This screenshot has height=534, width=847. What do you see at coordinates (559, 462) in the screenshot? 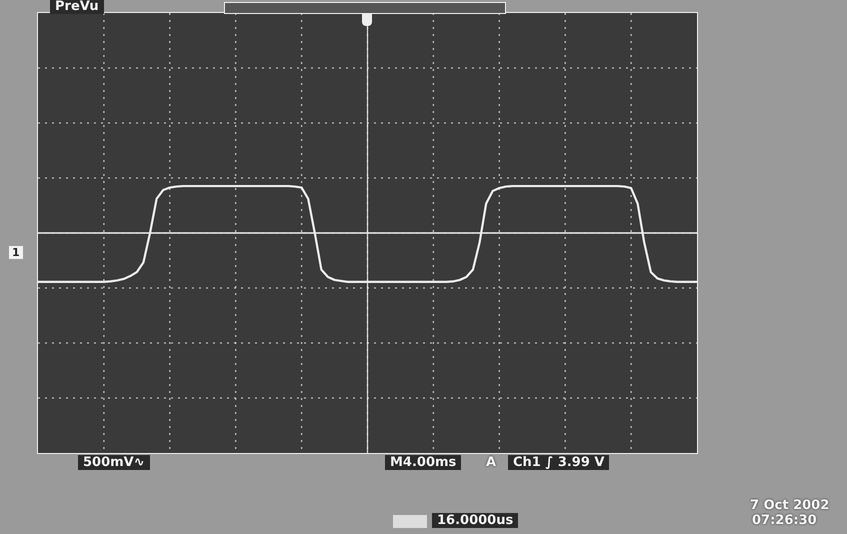
I see `text: Ch1 ∫ 3.99 V` at bounding box center [559, 462].